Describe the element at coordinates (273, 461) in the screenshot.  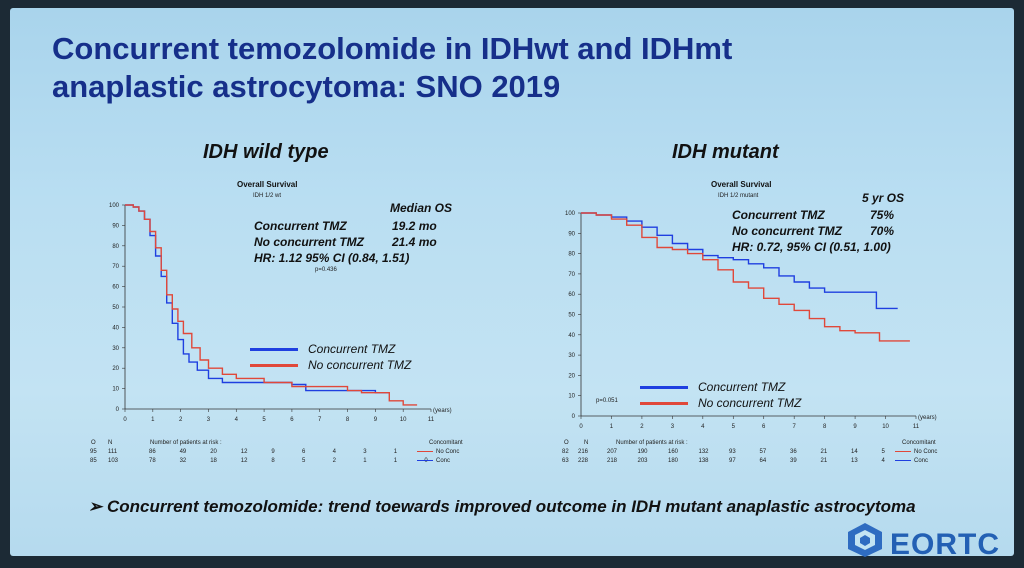
I see `left-risk-count: 8` at that location.